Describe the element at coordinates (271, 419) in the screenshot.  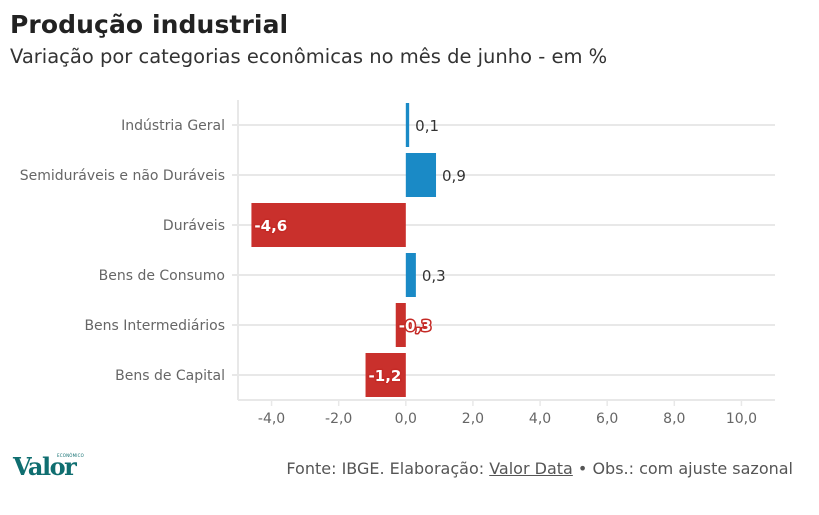
I see `x-tick-label: -4,0` at that location.